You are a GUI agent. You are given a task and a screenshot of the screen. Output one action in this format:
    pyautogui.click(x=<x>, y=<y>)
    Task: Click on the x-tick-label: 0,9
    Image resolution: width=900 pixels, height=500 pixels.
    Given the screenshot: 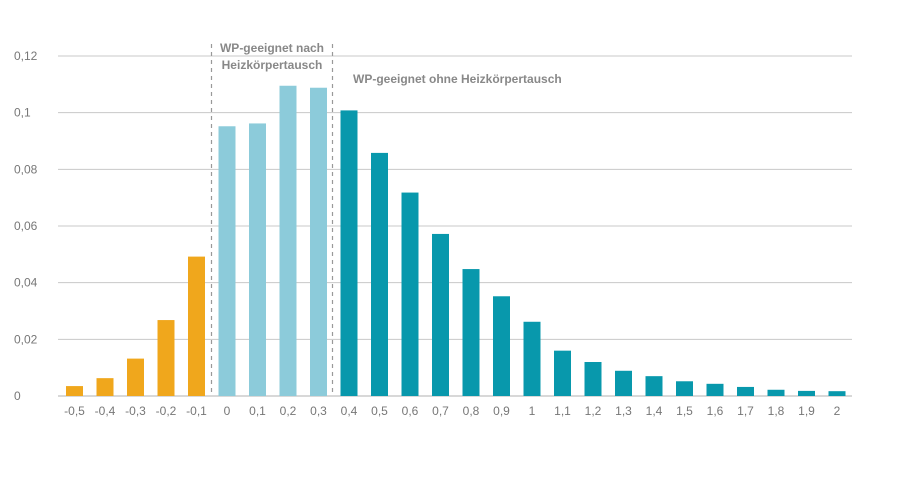 What is the action you would take?
    pyautogui.click(x=501, y=411)
    